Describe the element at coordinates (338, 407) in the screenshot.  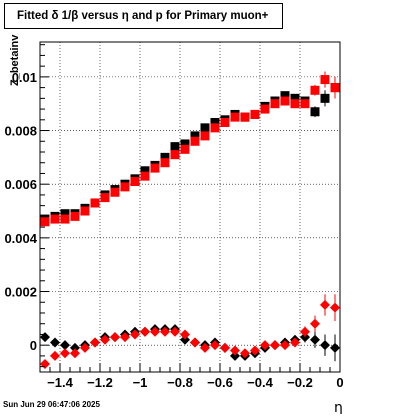
I see `x-axis-label: η` at that location.